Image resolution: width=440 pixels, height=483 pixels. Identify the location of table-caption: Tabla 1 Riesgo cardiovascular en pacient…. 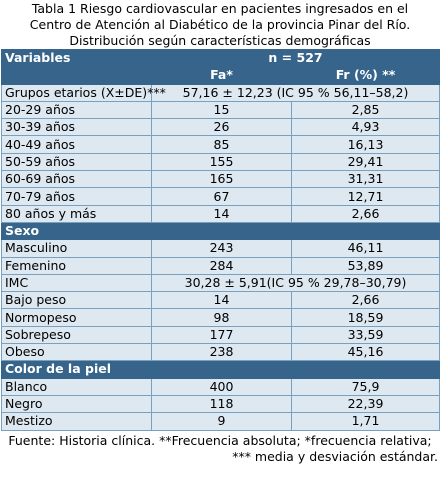
(220, 24).